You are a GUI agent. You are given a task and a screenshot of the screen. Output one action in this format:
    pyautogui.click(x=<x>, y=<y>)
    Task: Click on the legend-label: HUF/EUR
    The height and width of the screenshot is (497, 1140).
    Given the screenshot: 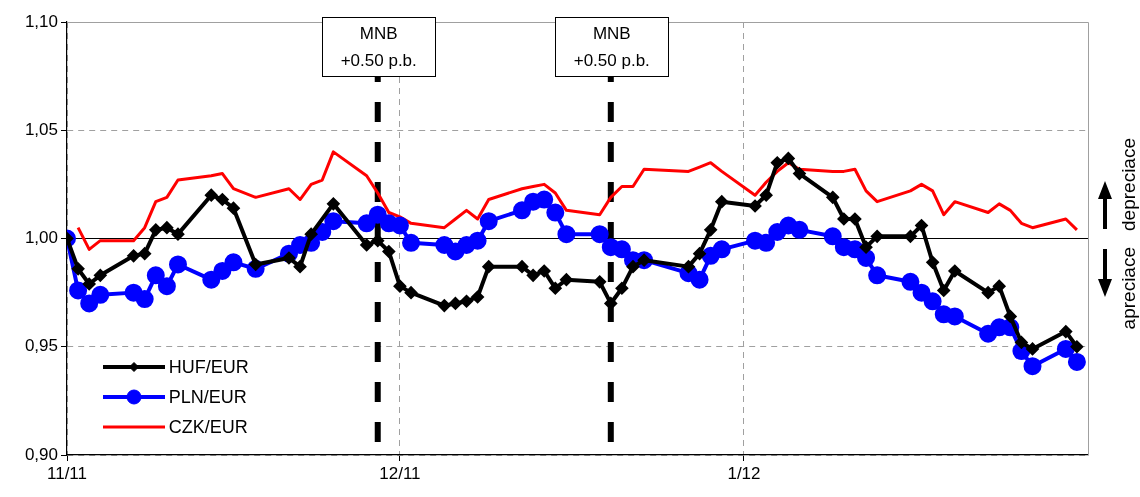 What is the action you would take?
    pyautogui.click(x=208, y=367)
    